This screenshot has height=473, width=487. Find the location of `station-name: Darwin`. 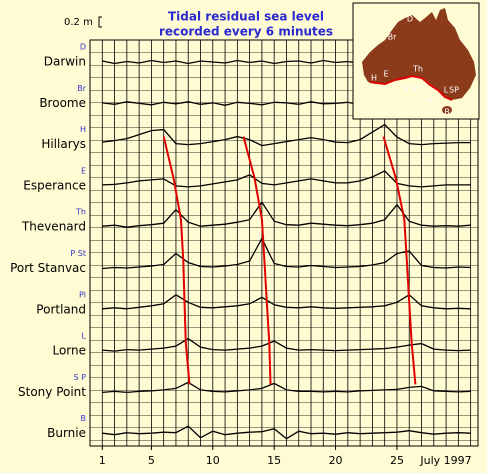

station-name: Darwin is located at coordinates (65, 62).